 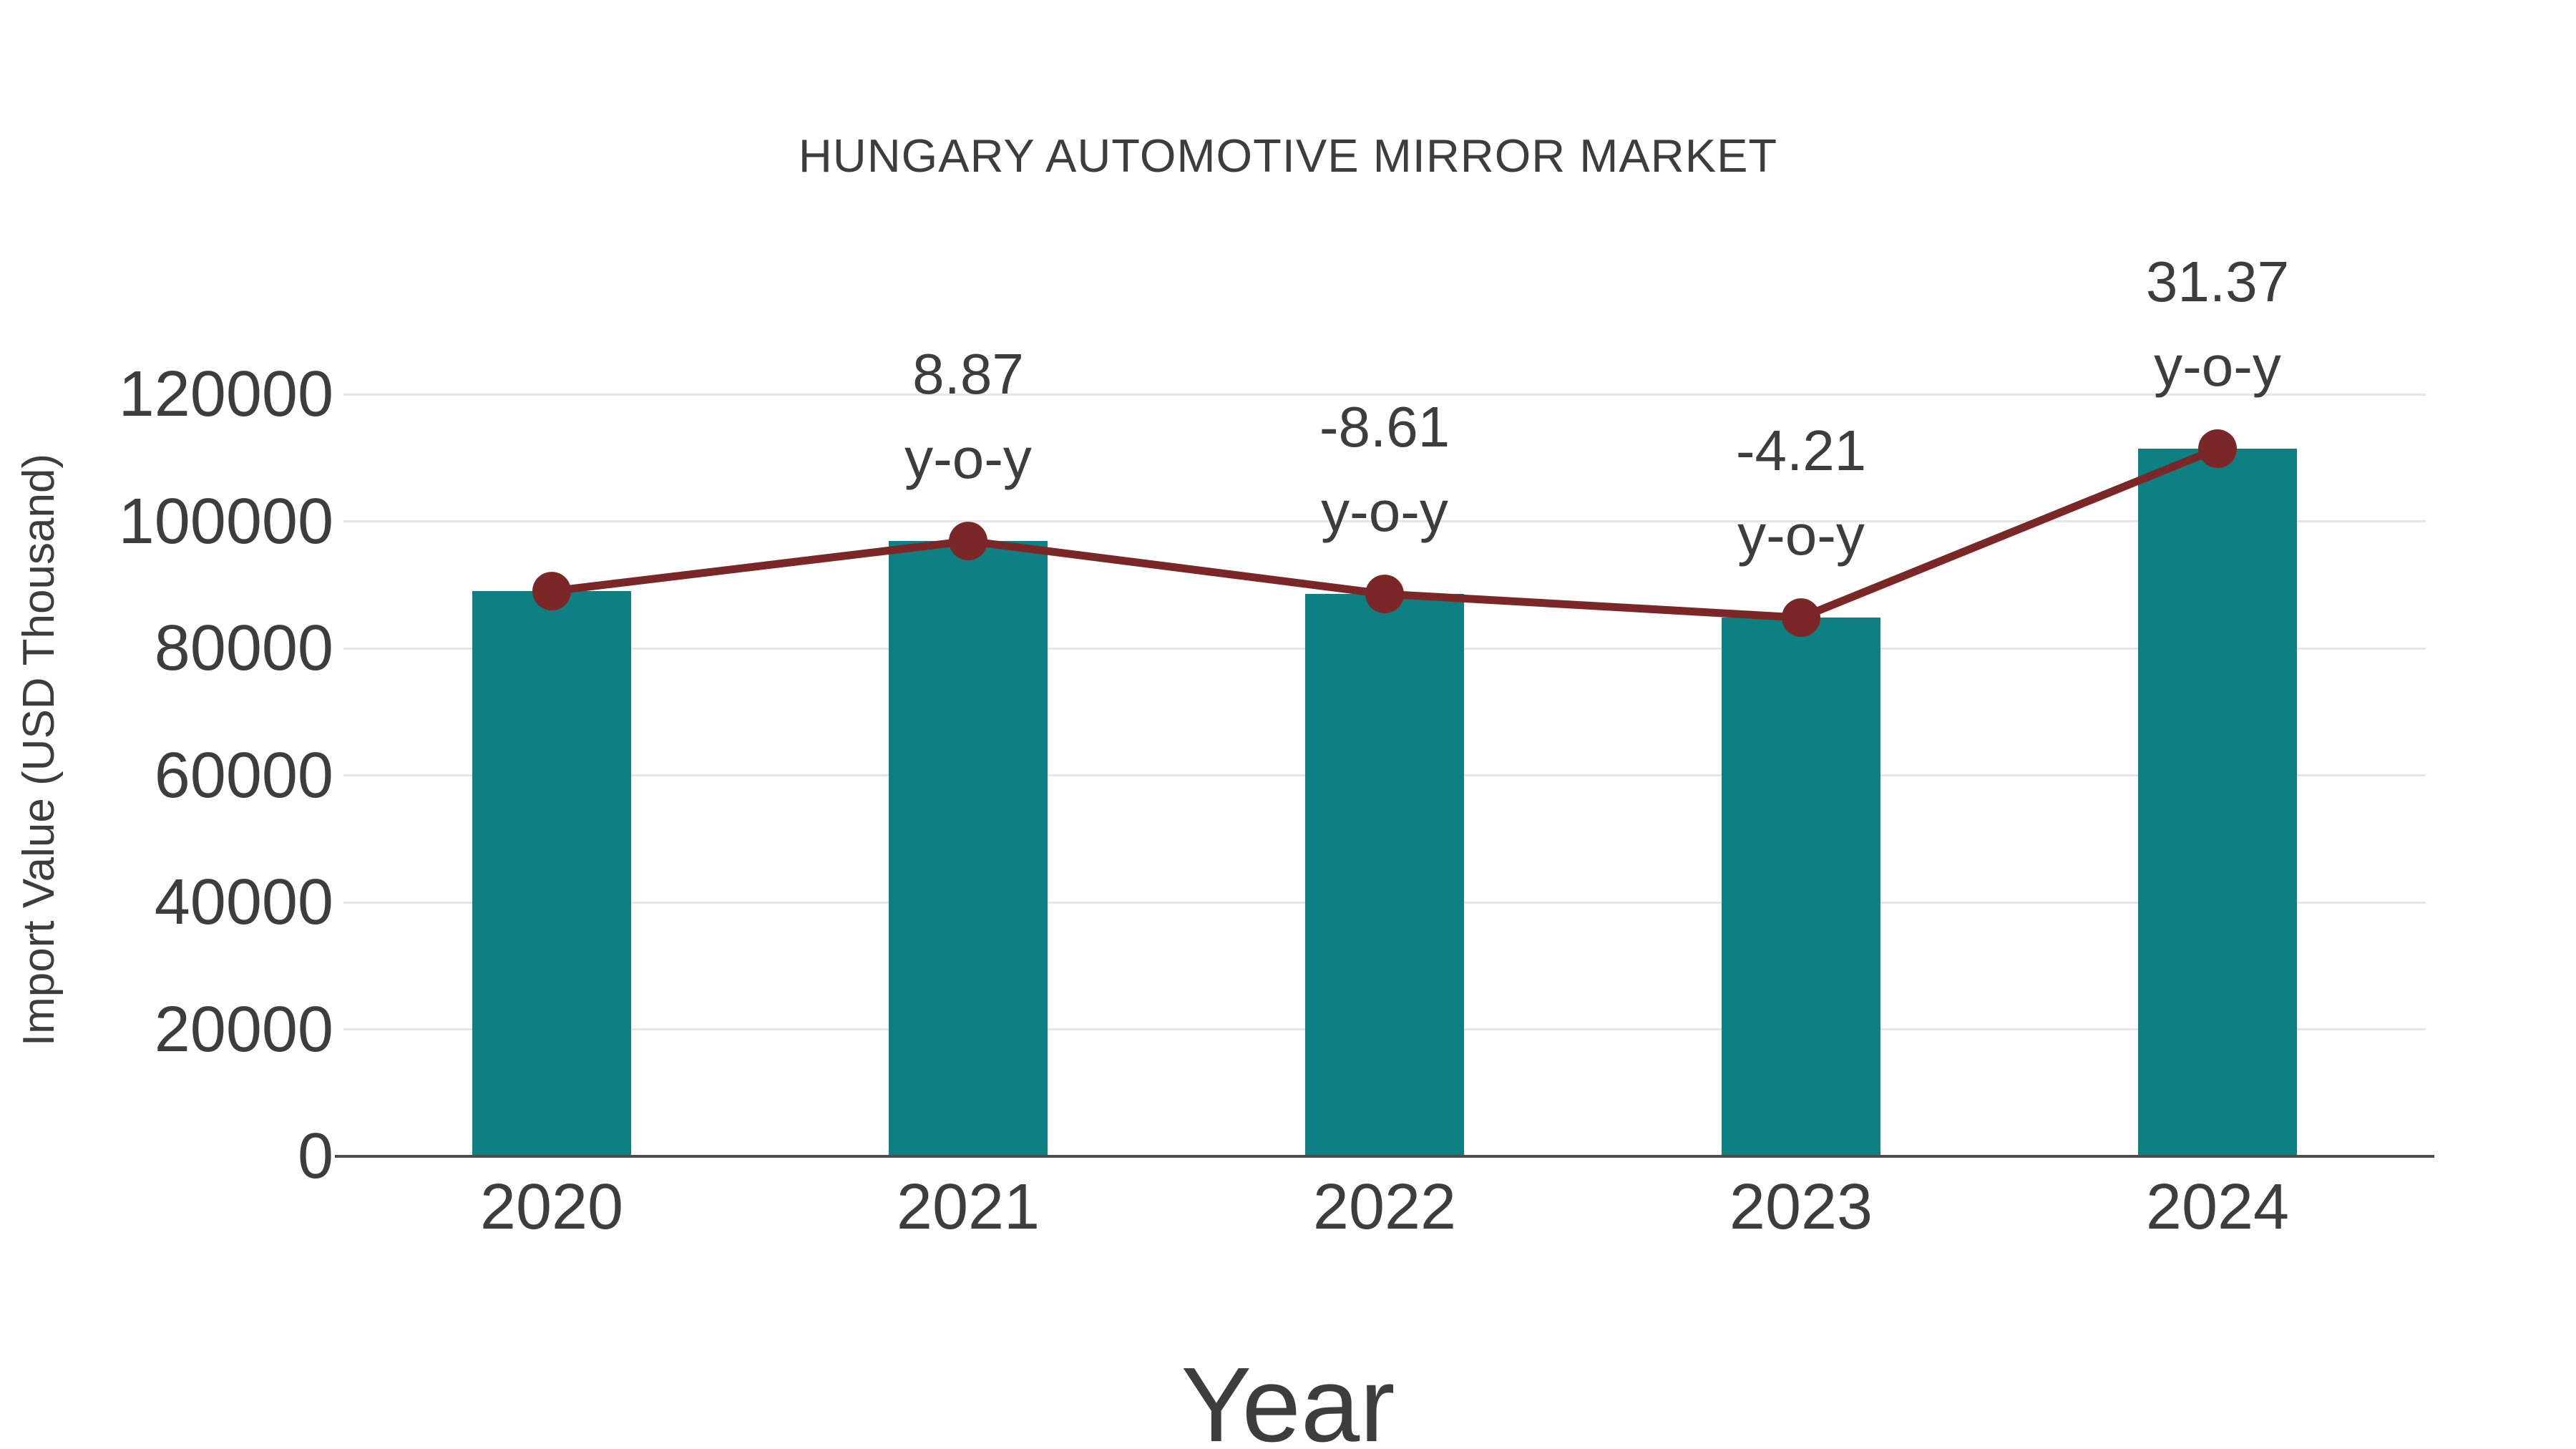 What do you see at coordinates (1801, 618) in the screenshot?
I see `marker-2023` at bounding box center [1801, 618].